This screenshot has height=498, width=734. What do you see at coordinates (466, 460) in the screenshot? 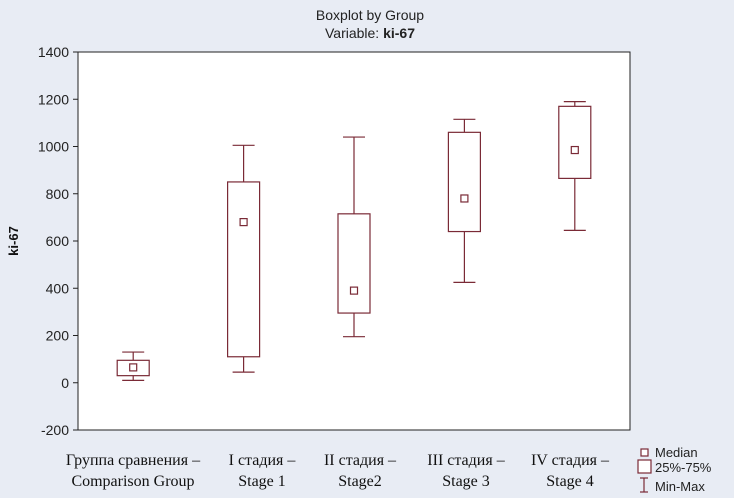
I see `category-label-line1: III стадия –` at bounding box center [466, 460].